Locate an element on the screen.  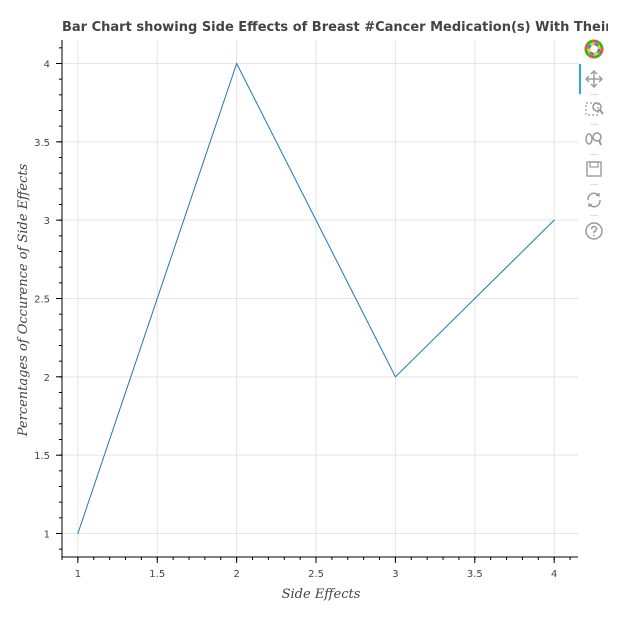
y-tick-label: 3 is located at coordinates (47, 221).